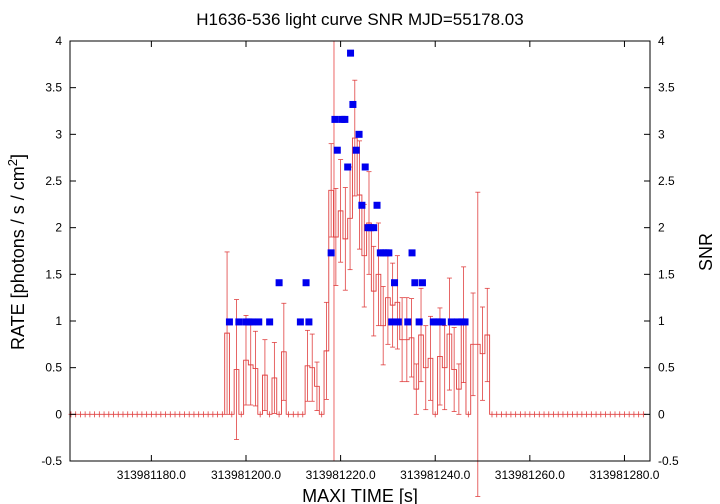 This screenshot has width=720, height=504. I want to click on x-tick-label: 313981260.0, so click(530, 475).